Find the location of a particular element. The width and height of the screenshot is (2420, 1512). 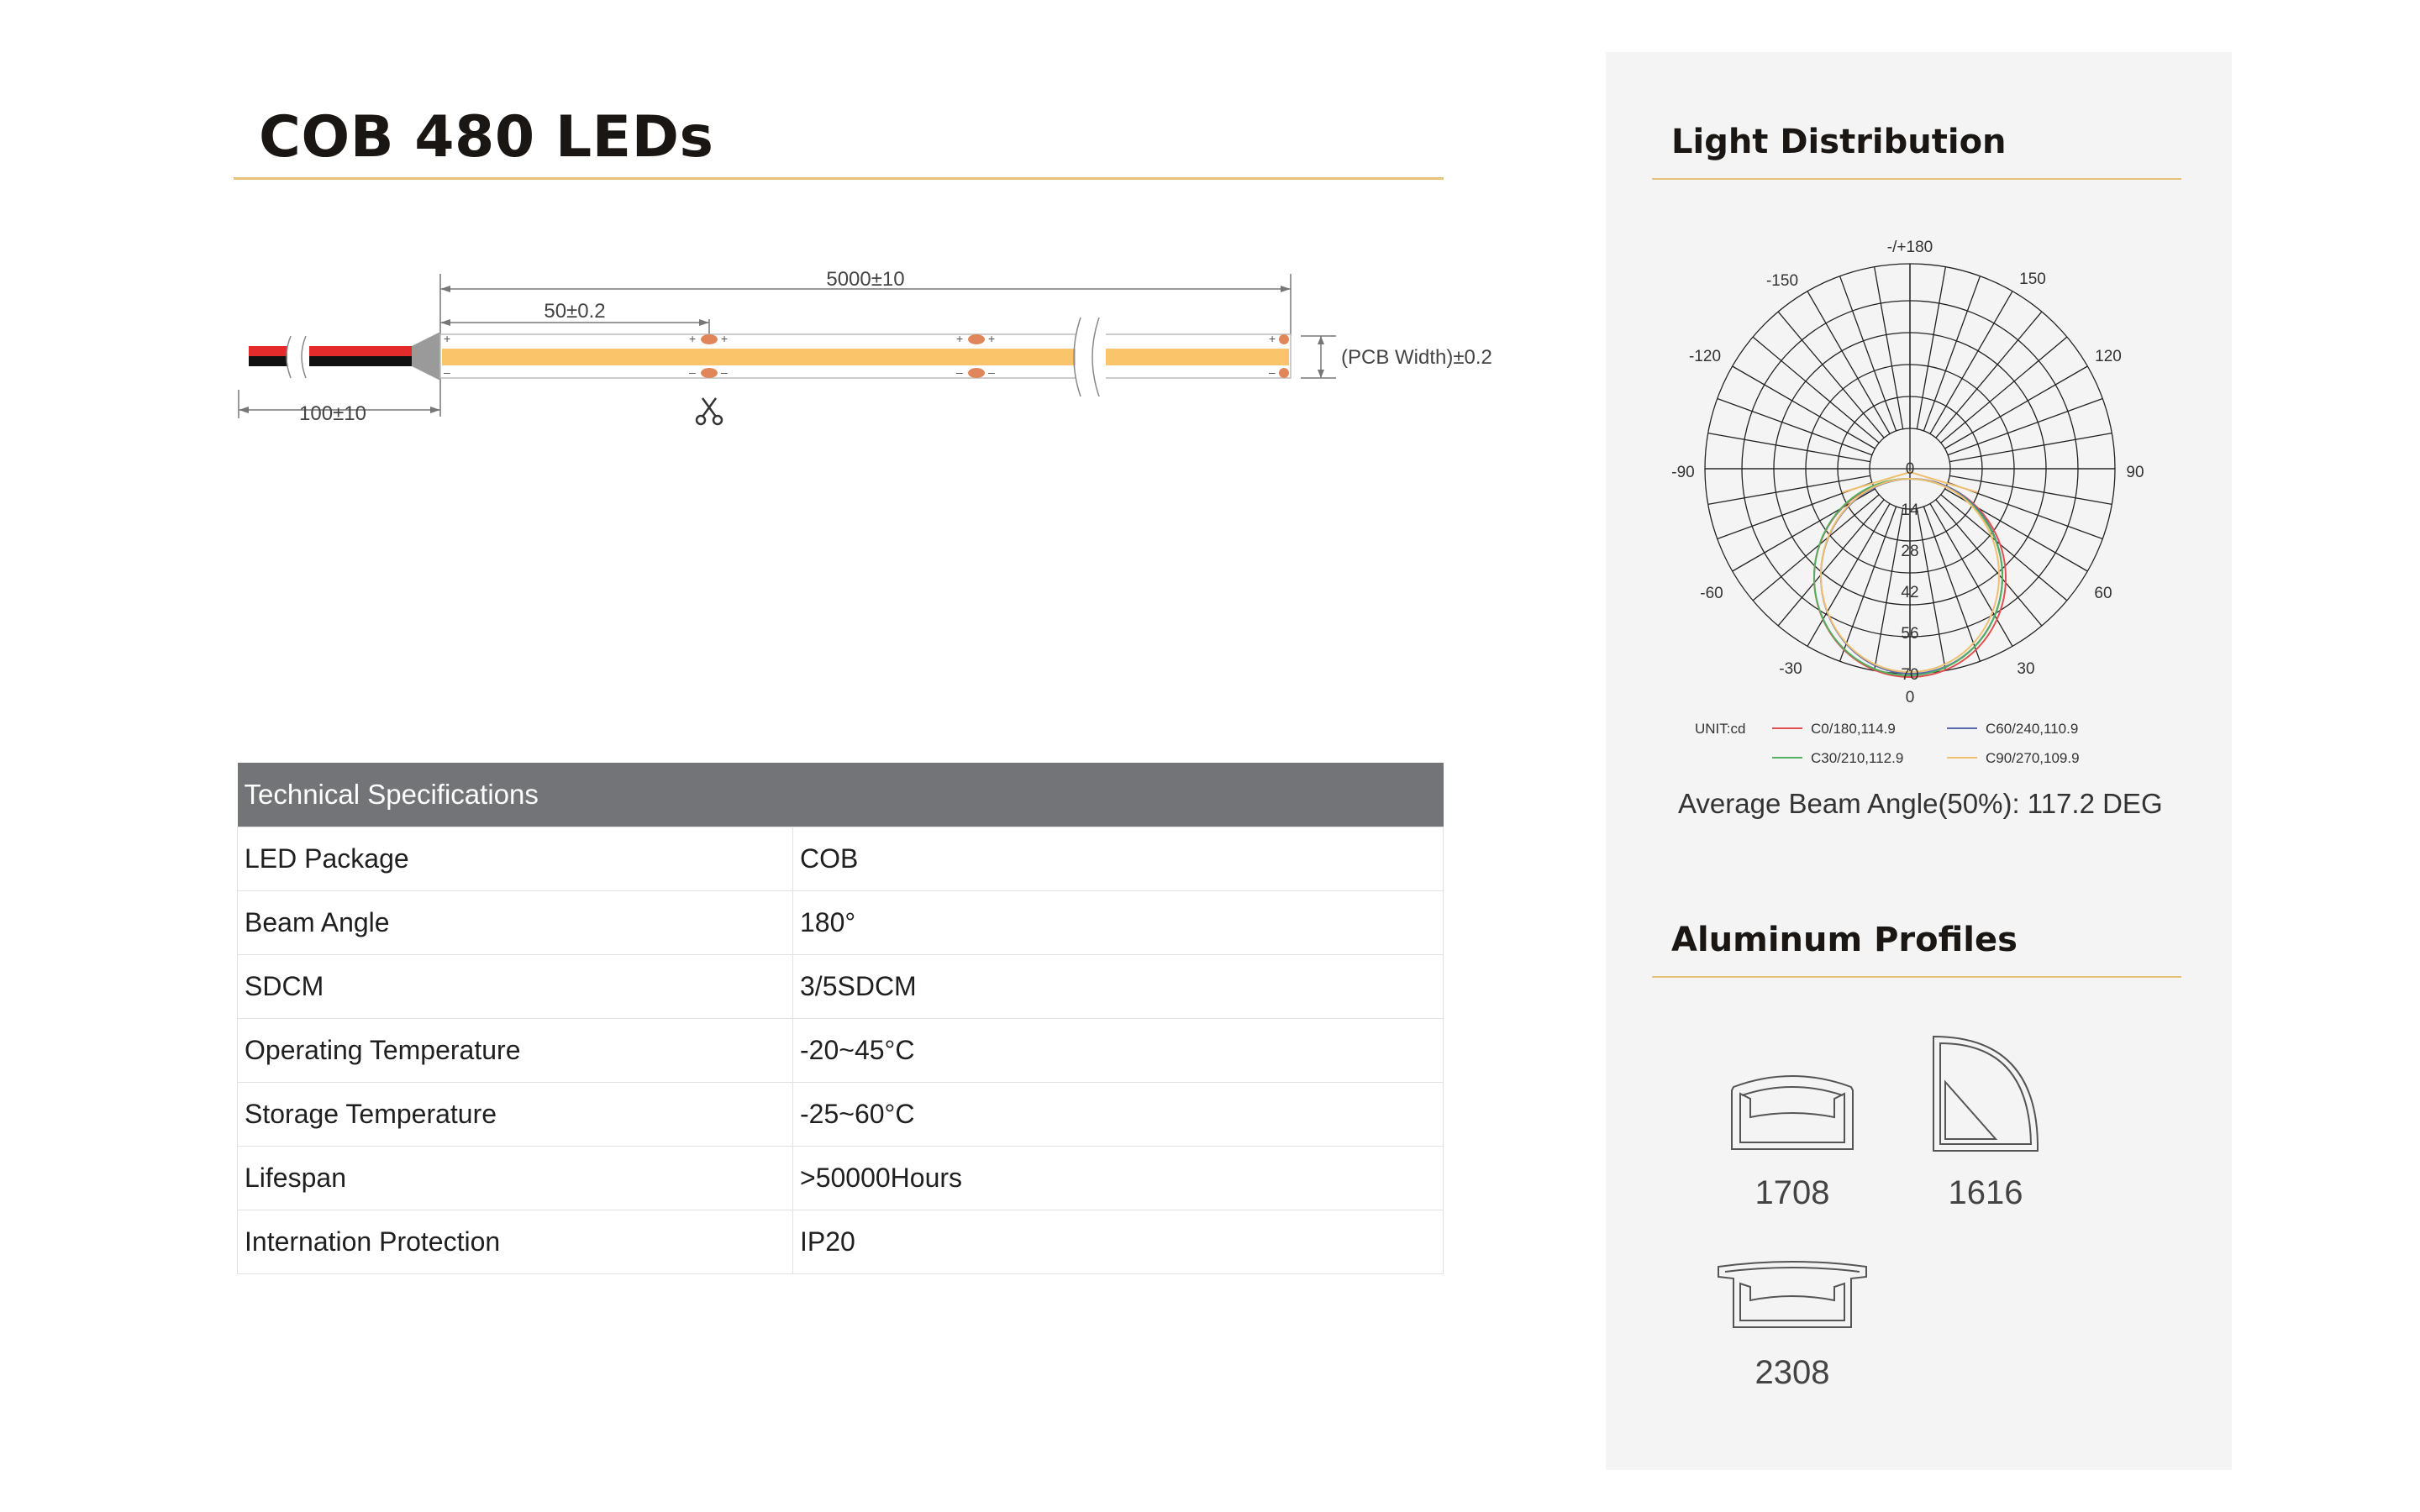

legend-label: C0/180,114.9 is located at coordinates (1854, 729).